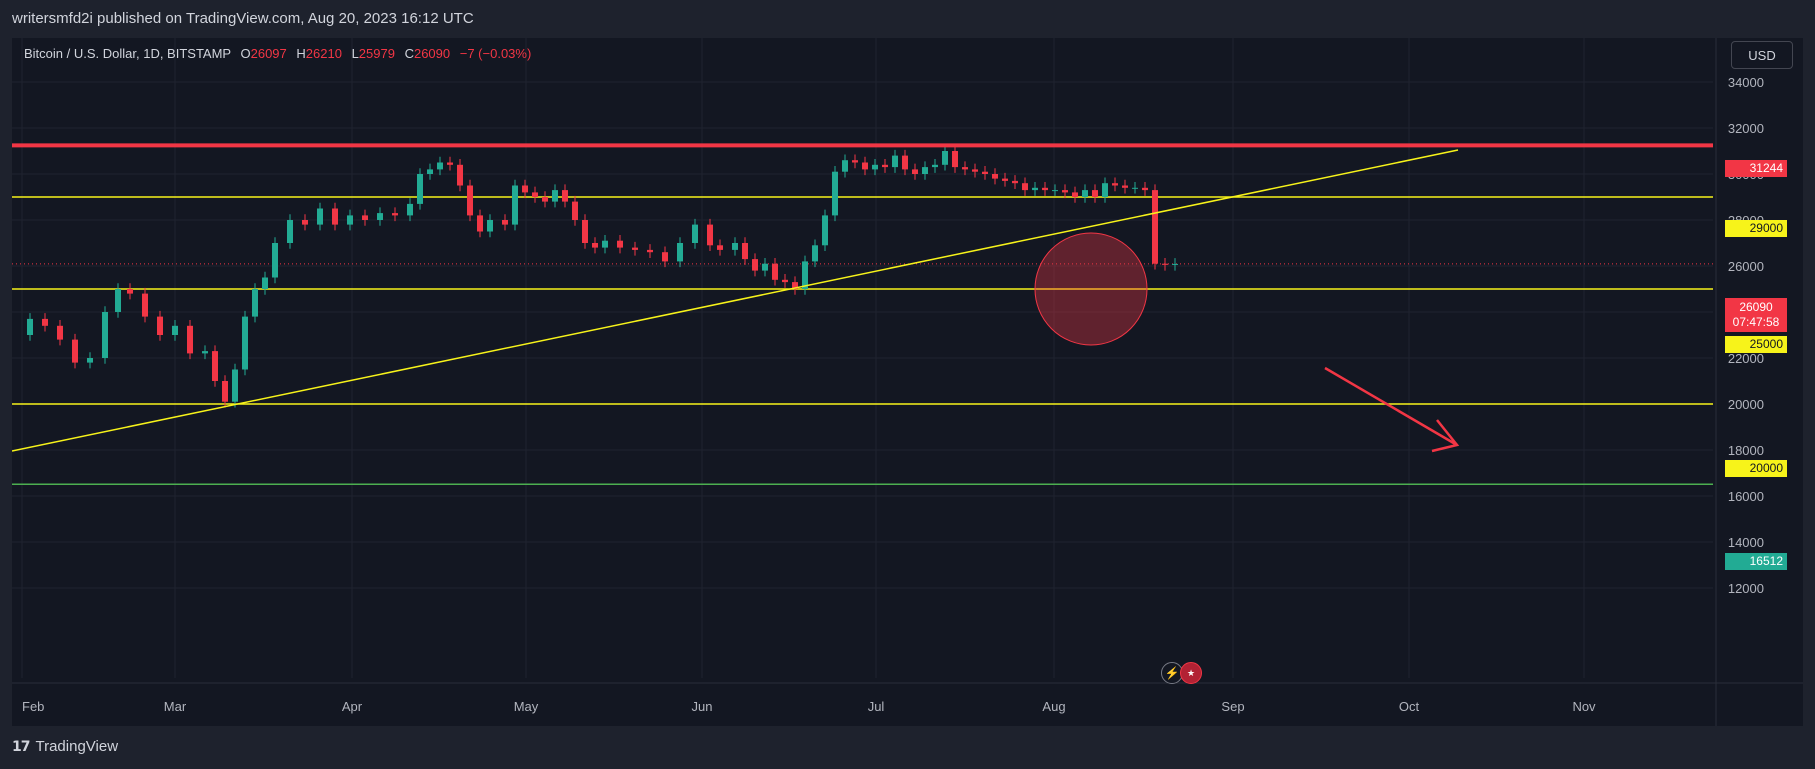 The image size is (1815, 769). I want to click on target-circle-highlight, so click(1091, 289).